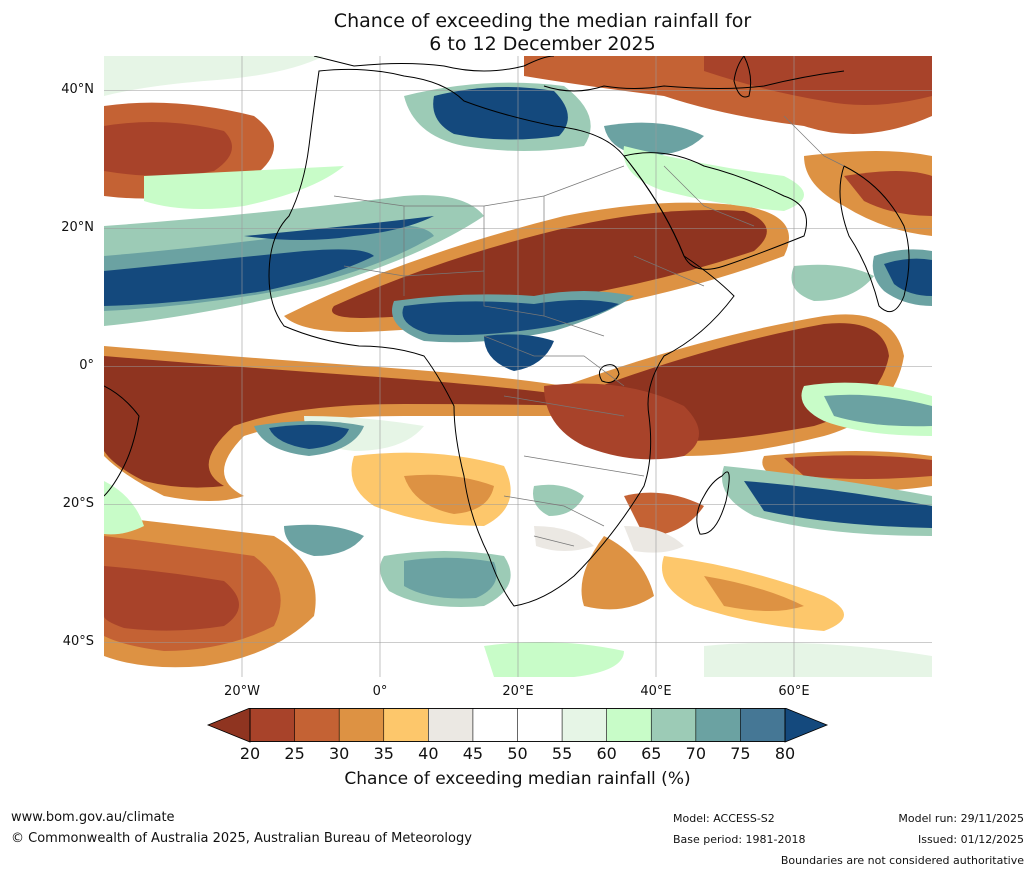  I want to click on colorbar-tick-label: 50, so click(517, 753).